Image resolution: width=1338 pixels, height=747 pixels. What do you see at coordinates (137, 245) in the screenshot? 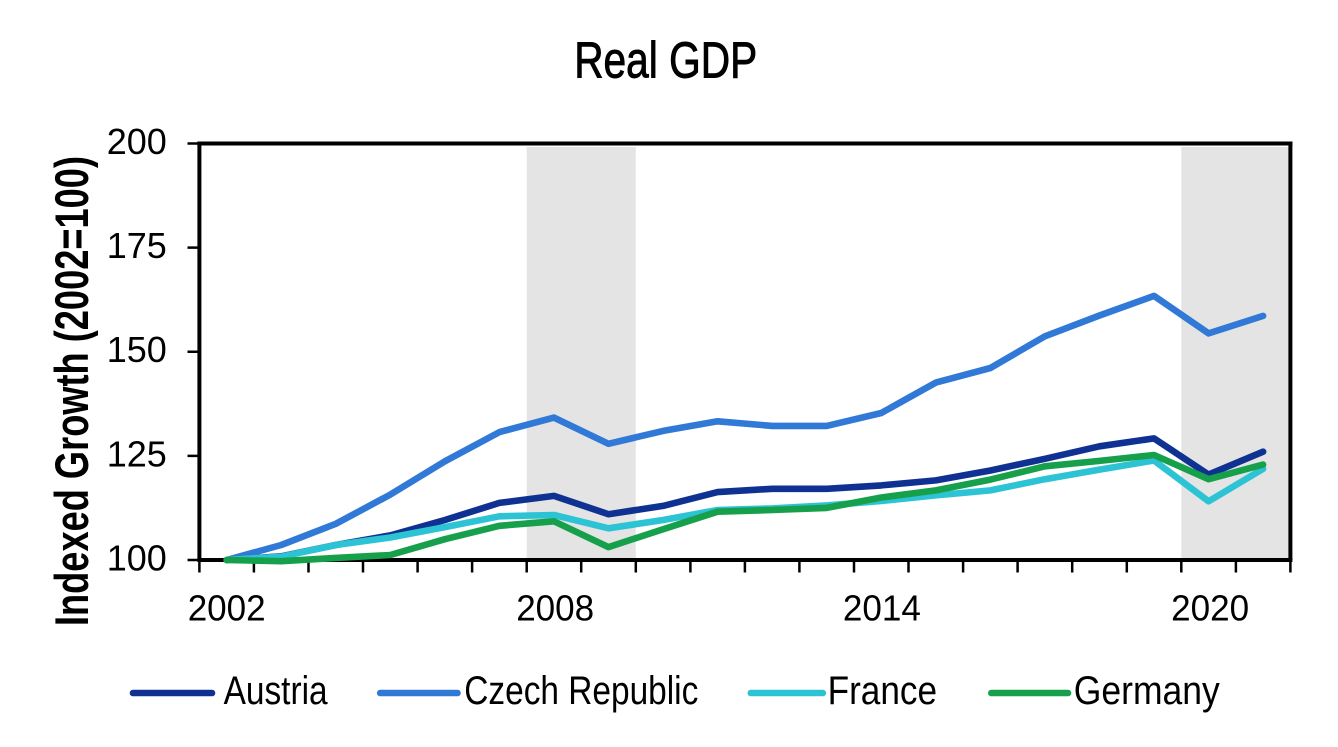
I see `svg-text: 175` at bounding box center [137, 245].